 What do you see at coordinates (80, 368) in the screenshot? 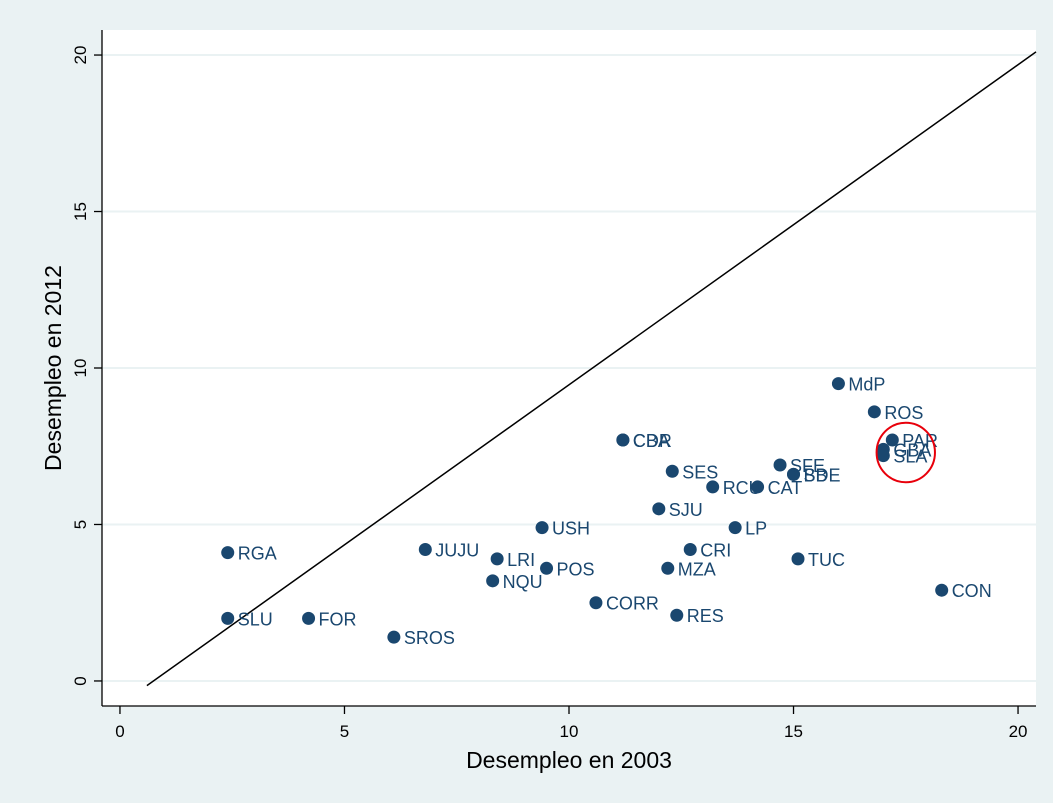
I see `y-tick-label: 10` at bounding box center [80, 368].